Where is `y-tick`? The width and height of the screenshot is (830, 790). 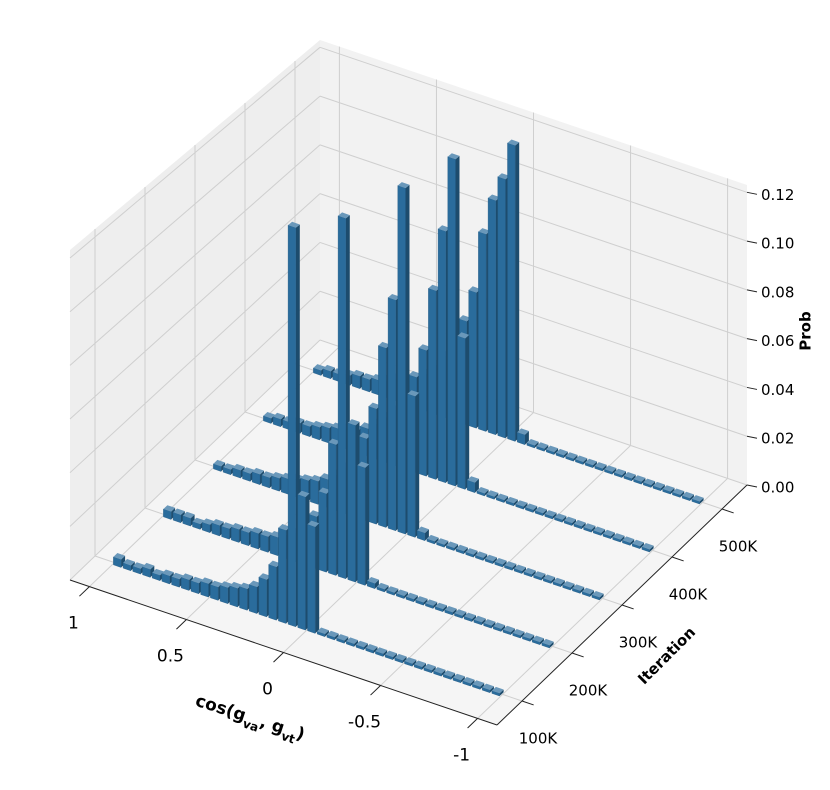
y-tick is located at coordinates (727, 511).